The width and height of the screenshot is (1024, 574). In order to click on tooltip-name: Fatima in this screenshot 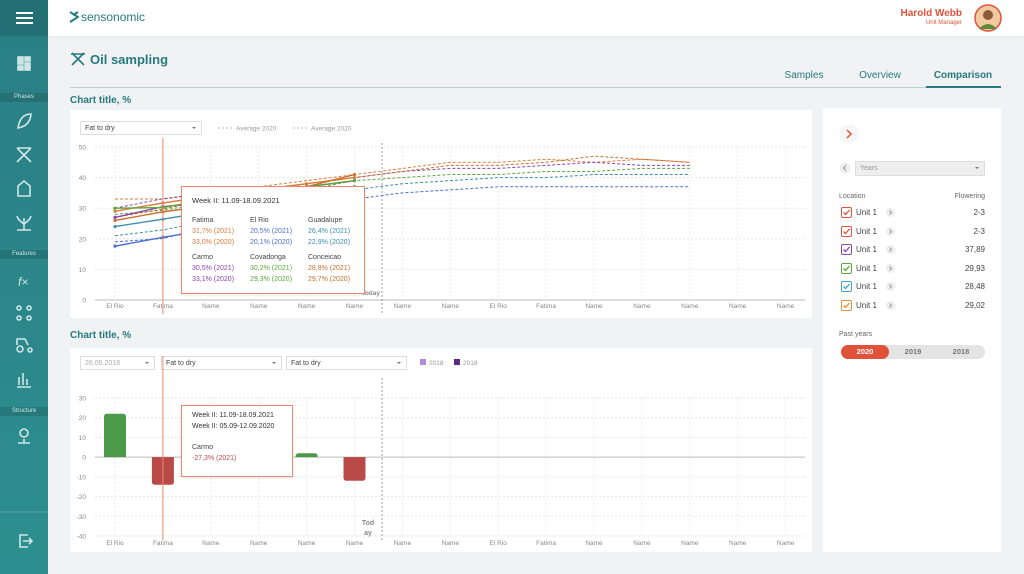, I will do `click(203, 220)`.